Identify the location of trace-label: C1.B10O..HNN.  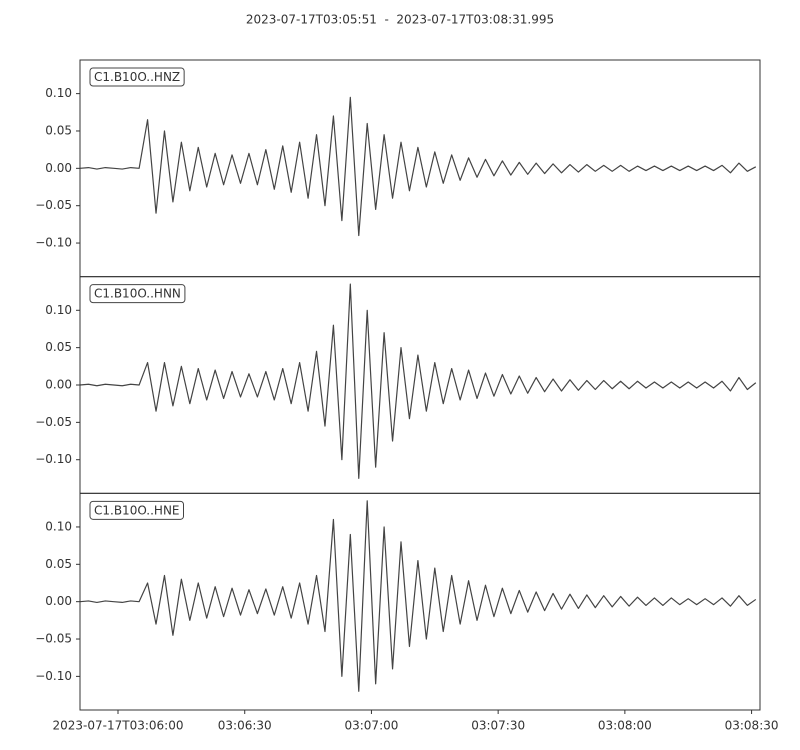
(137, 294).